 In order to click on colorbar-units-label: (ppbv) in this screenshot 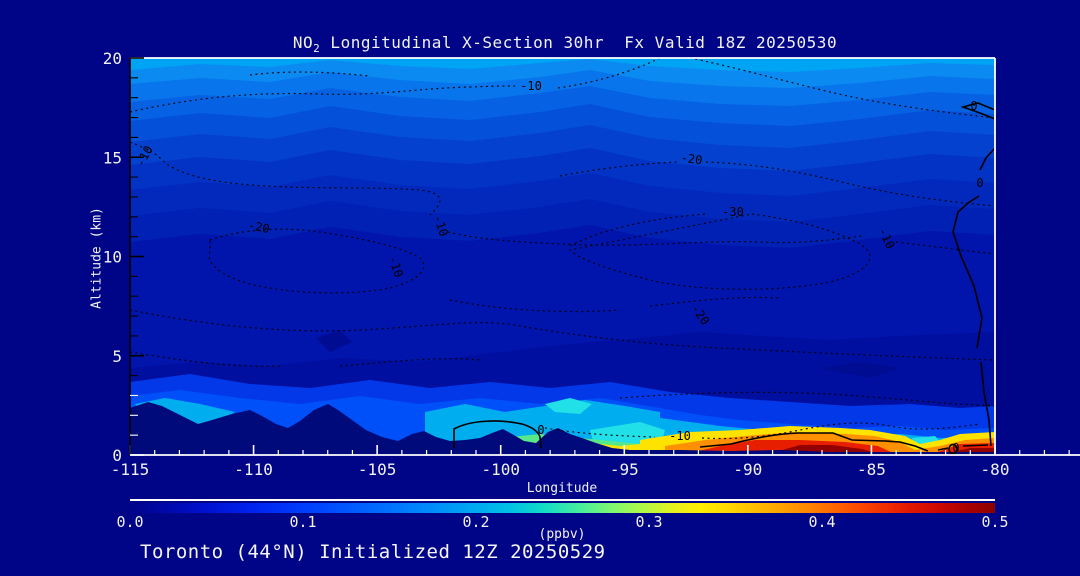, I will do `click(562, 534)`.